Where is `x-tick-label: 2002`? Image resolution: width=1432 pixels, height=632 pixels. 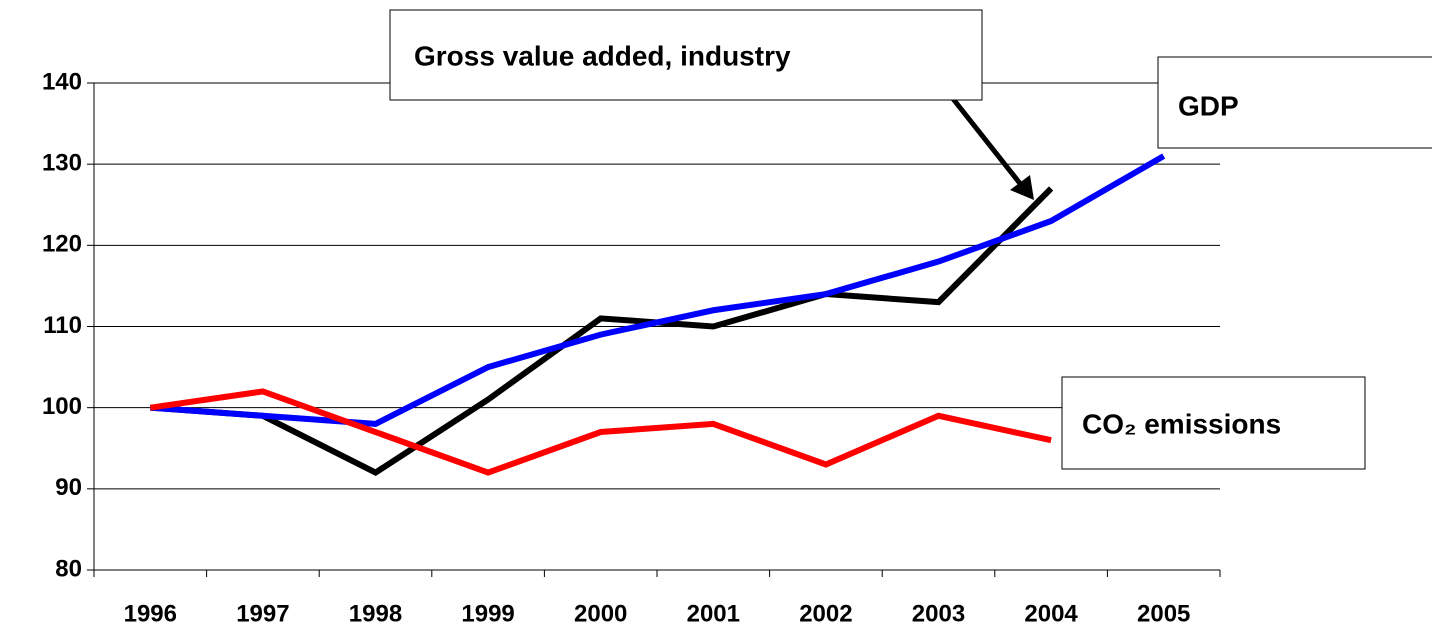 x-tick-label: 2002 is located at coordinates (825, 613).